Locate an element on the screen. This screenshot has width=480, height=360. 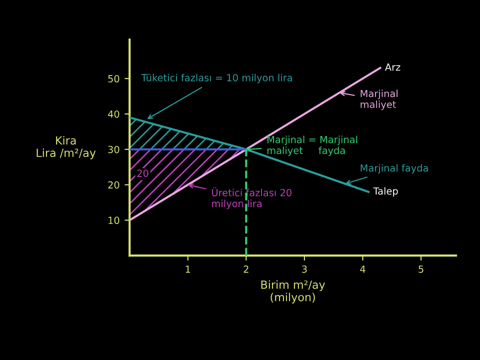
x-tick-label: 4 is located at coordinates (363, 269).